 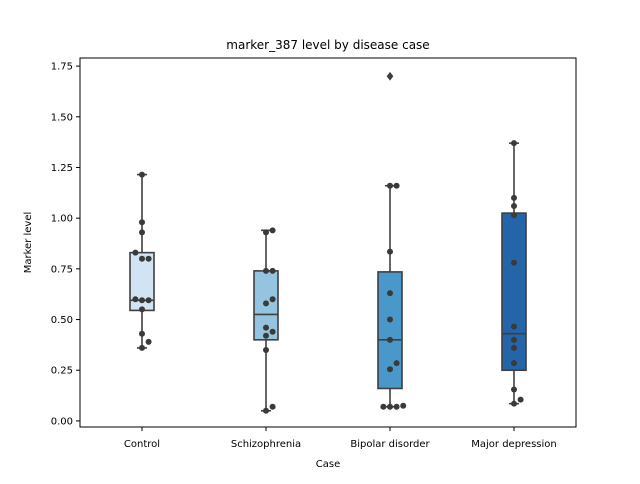 What do you see at coordinates (62, 117) in the screenshot?
I see `y-tick-label: 1.50` at bounding box center [62, 117].